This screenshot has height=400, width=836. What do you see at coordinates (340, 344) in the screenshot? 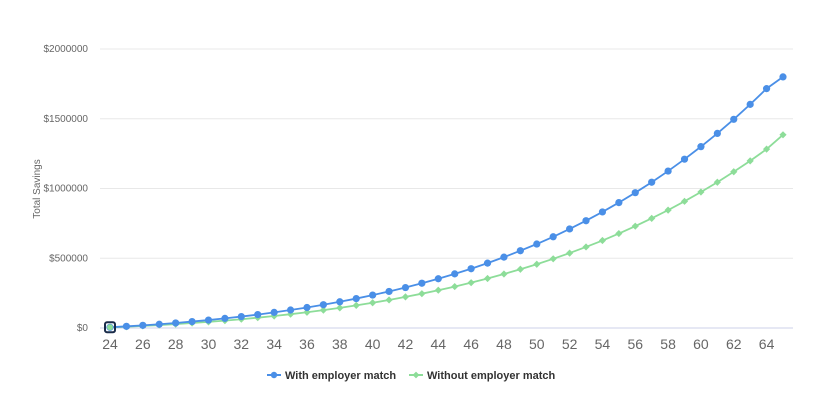
I see `x-tick-label: 38` at bounding box center [340, 344].